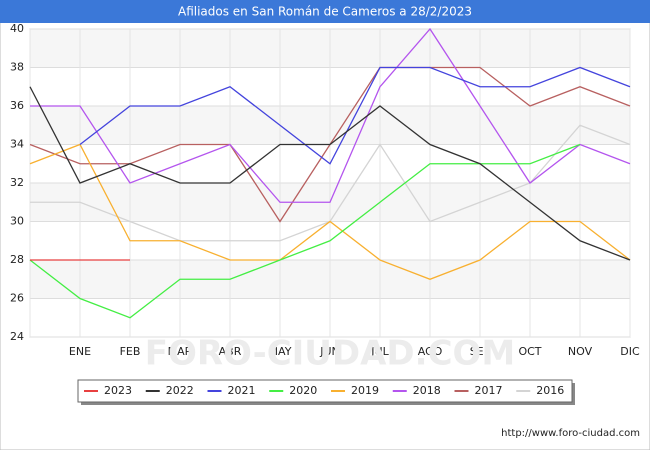 This screenshot has width=650, height=450. What do you see at coordinates (230, 351) in the screenshot?
I see `x-tick-label: ABR` at bounding box center [230, 351].